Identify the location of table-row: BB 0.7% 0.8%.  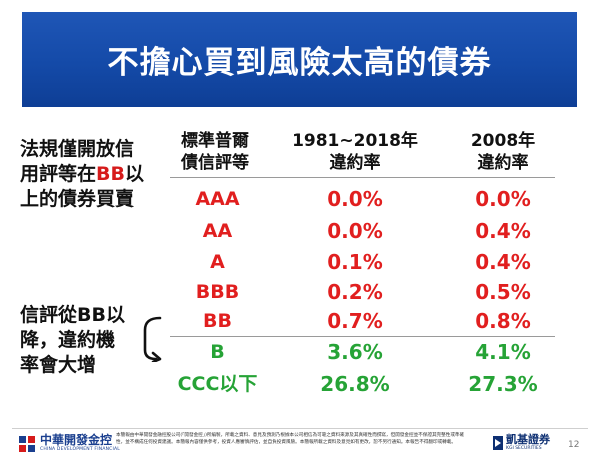
(300, 321).